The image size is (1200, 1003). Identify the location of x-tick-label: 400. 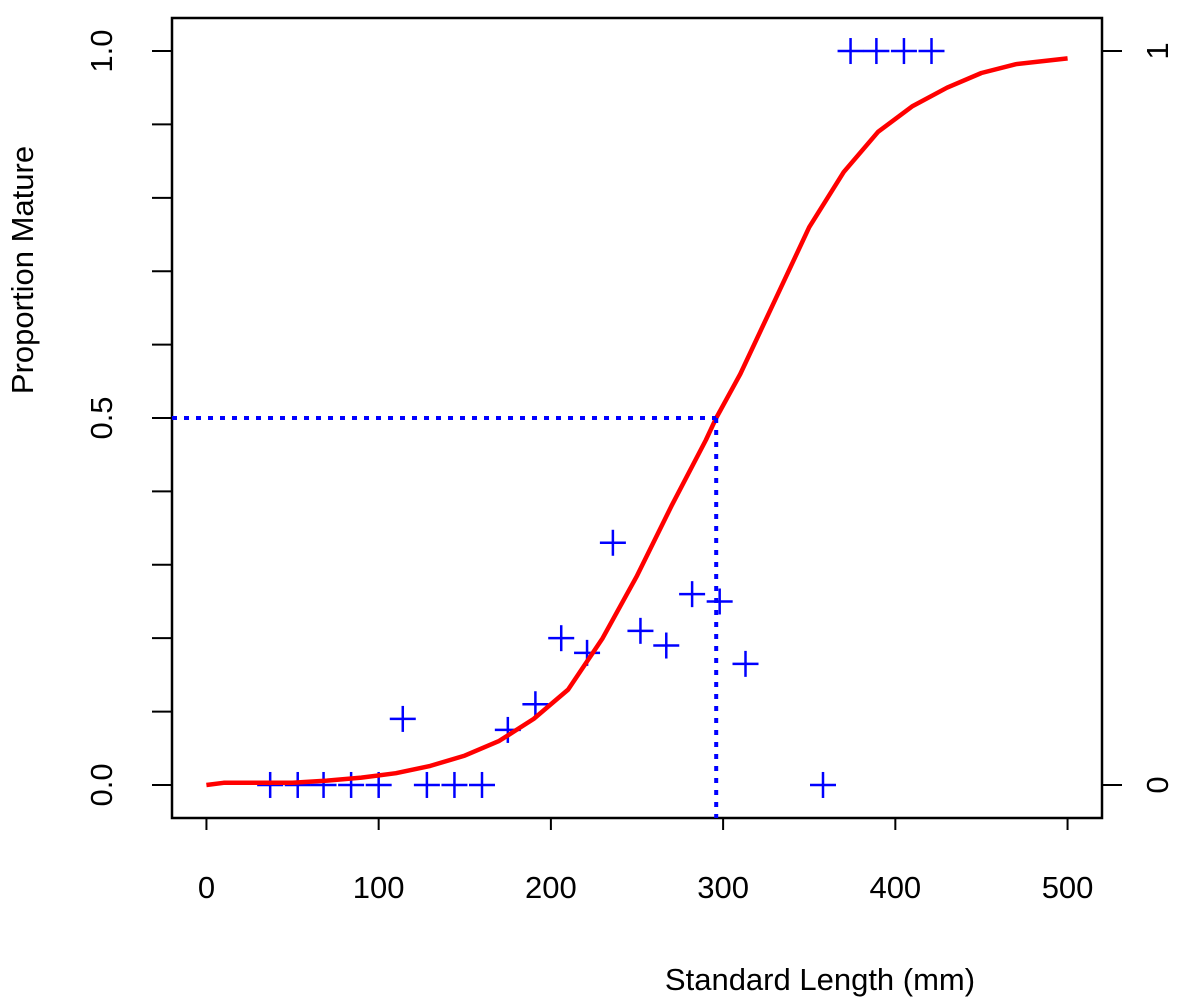
(895, 887).